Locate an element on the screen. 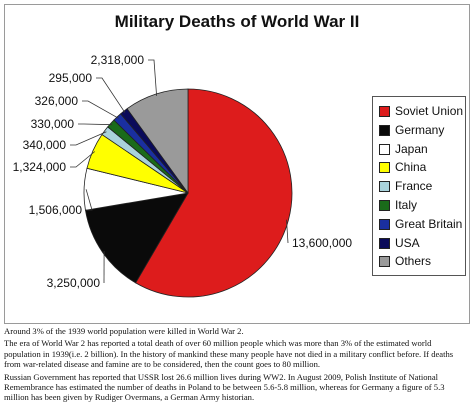  pie-slice-germany is located at coordinates (136, 238).